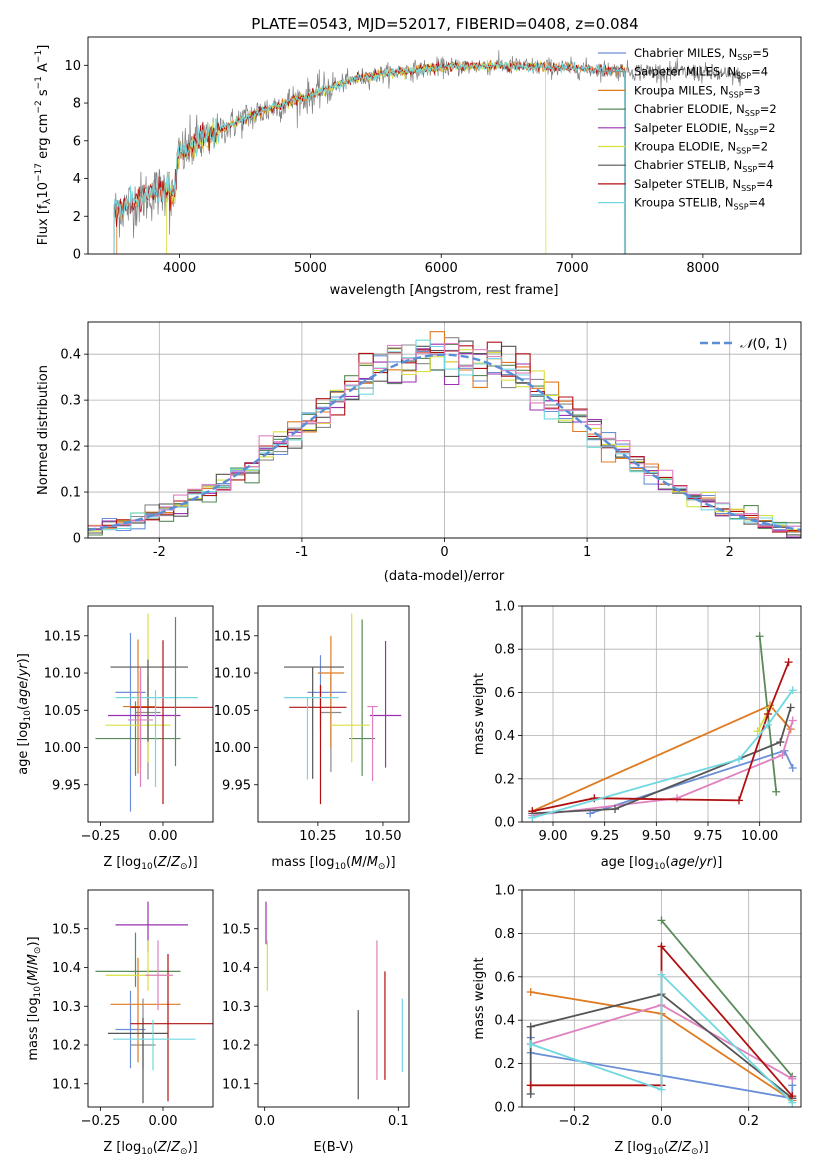 This screenshot has width=819, height=1170. Describe the element at coordinates (701, 73) in the screenshot. I see `legend-entry: Salpeter MILES, NSSP=4` at that location.